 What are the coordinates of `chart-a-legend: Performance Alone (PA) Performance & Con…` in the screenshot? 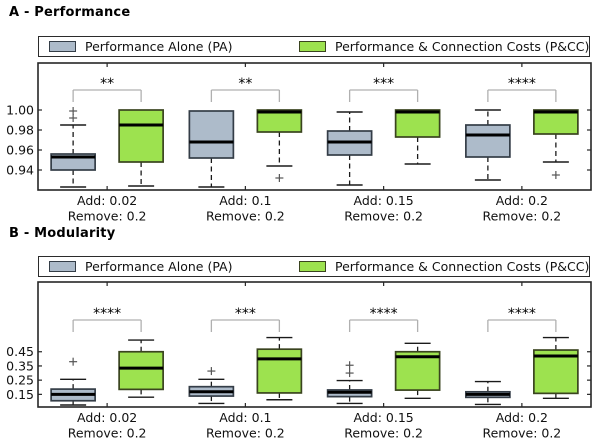 It's located at (314, 46).